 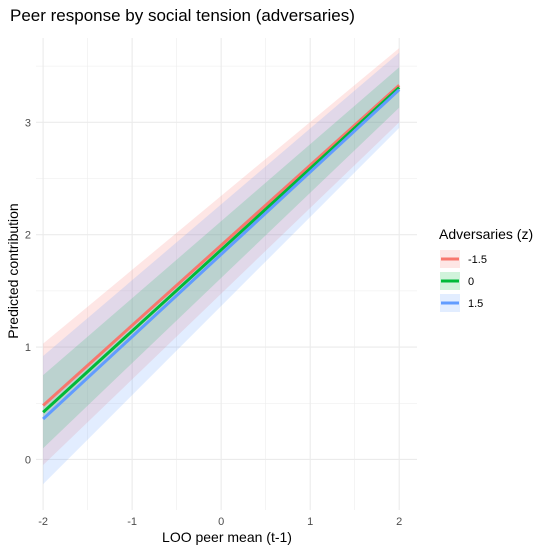 What do you see at coordinates (486, 234) in the screenshot?
I see `legend-title: Adversaries (z)` at bounding box center [486, 234].